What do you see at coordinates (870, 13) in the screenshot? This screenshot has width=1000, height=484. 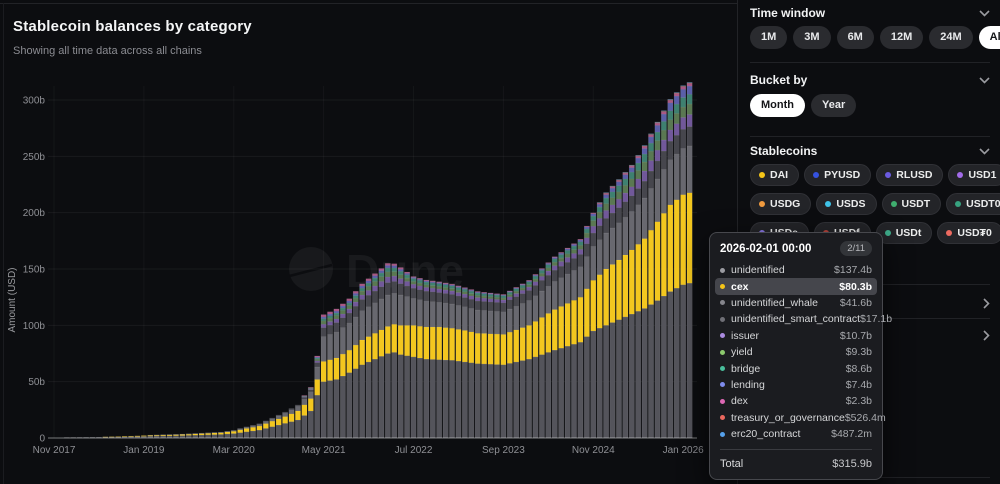 I see `time-window-section-header: Time window` at bounding box center [870, 13].